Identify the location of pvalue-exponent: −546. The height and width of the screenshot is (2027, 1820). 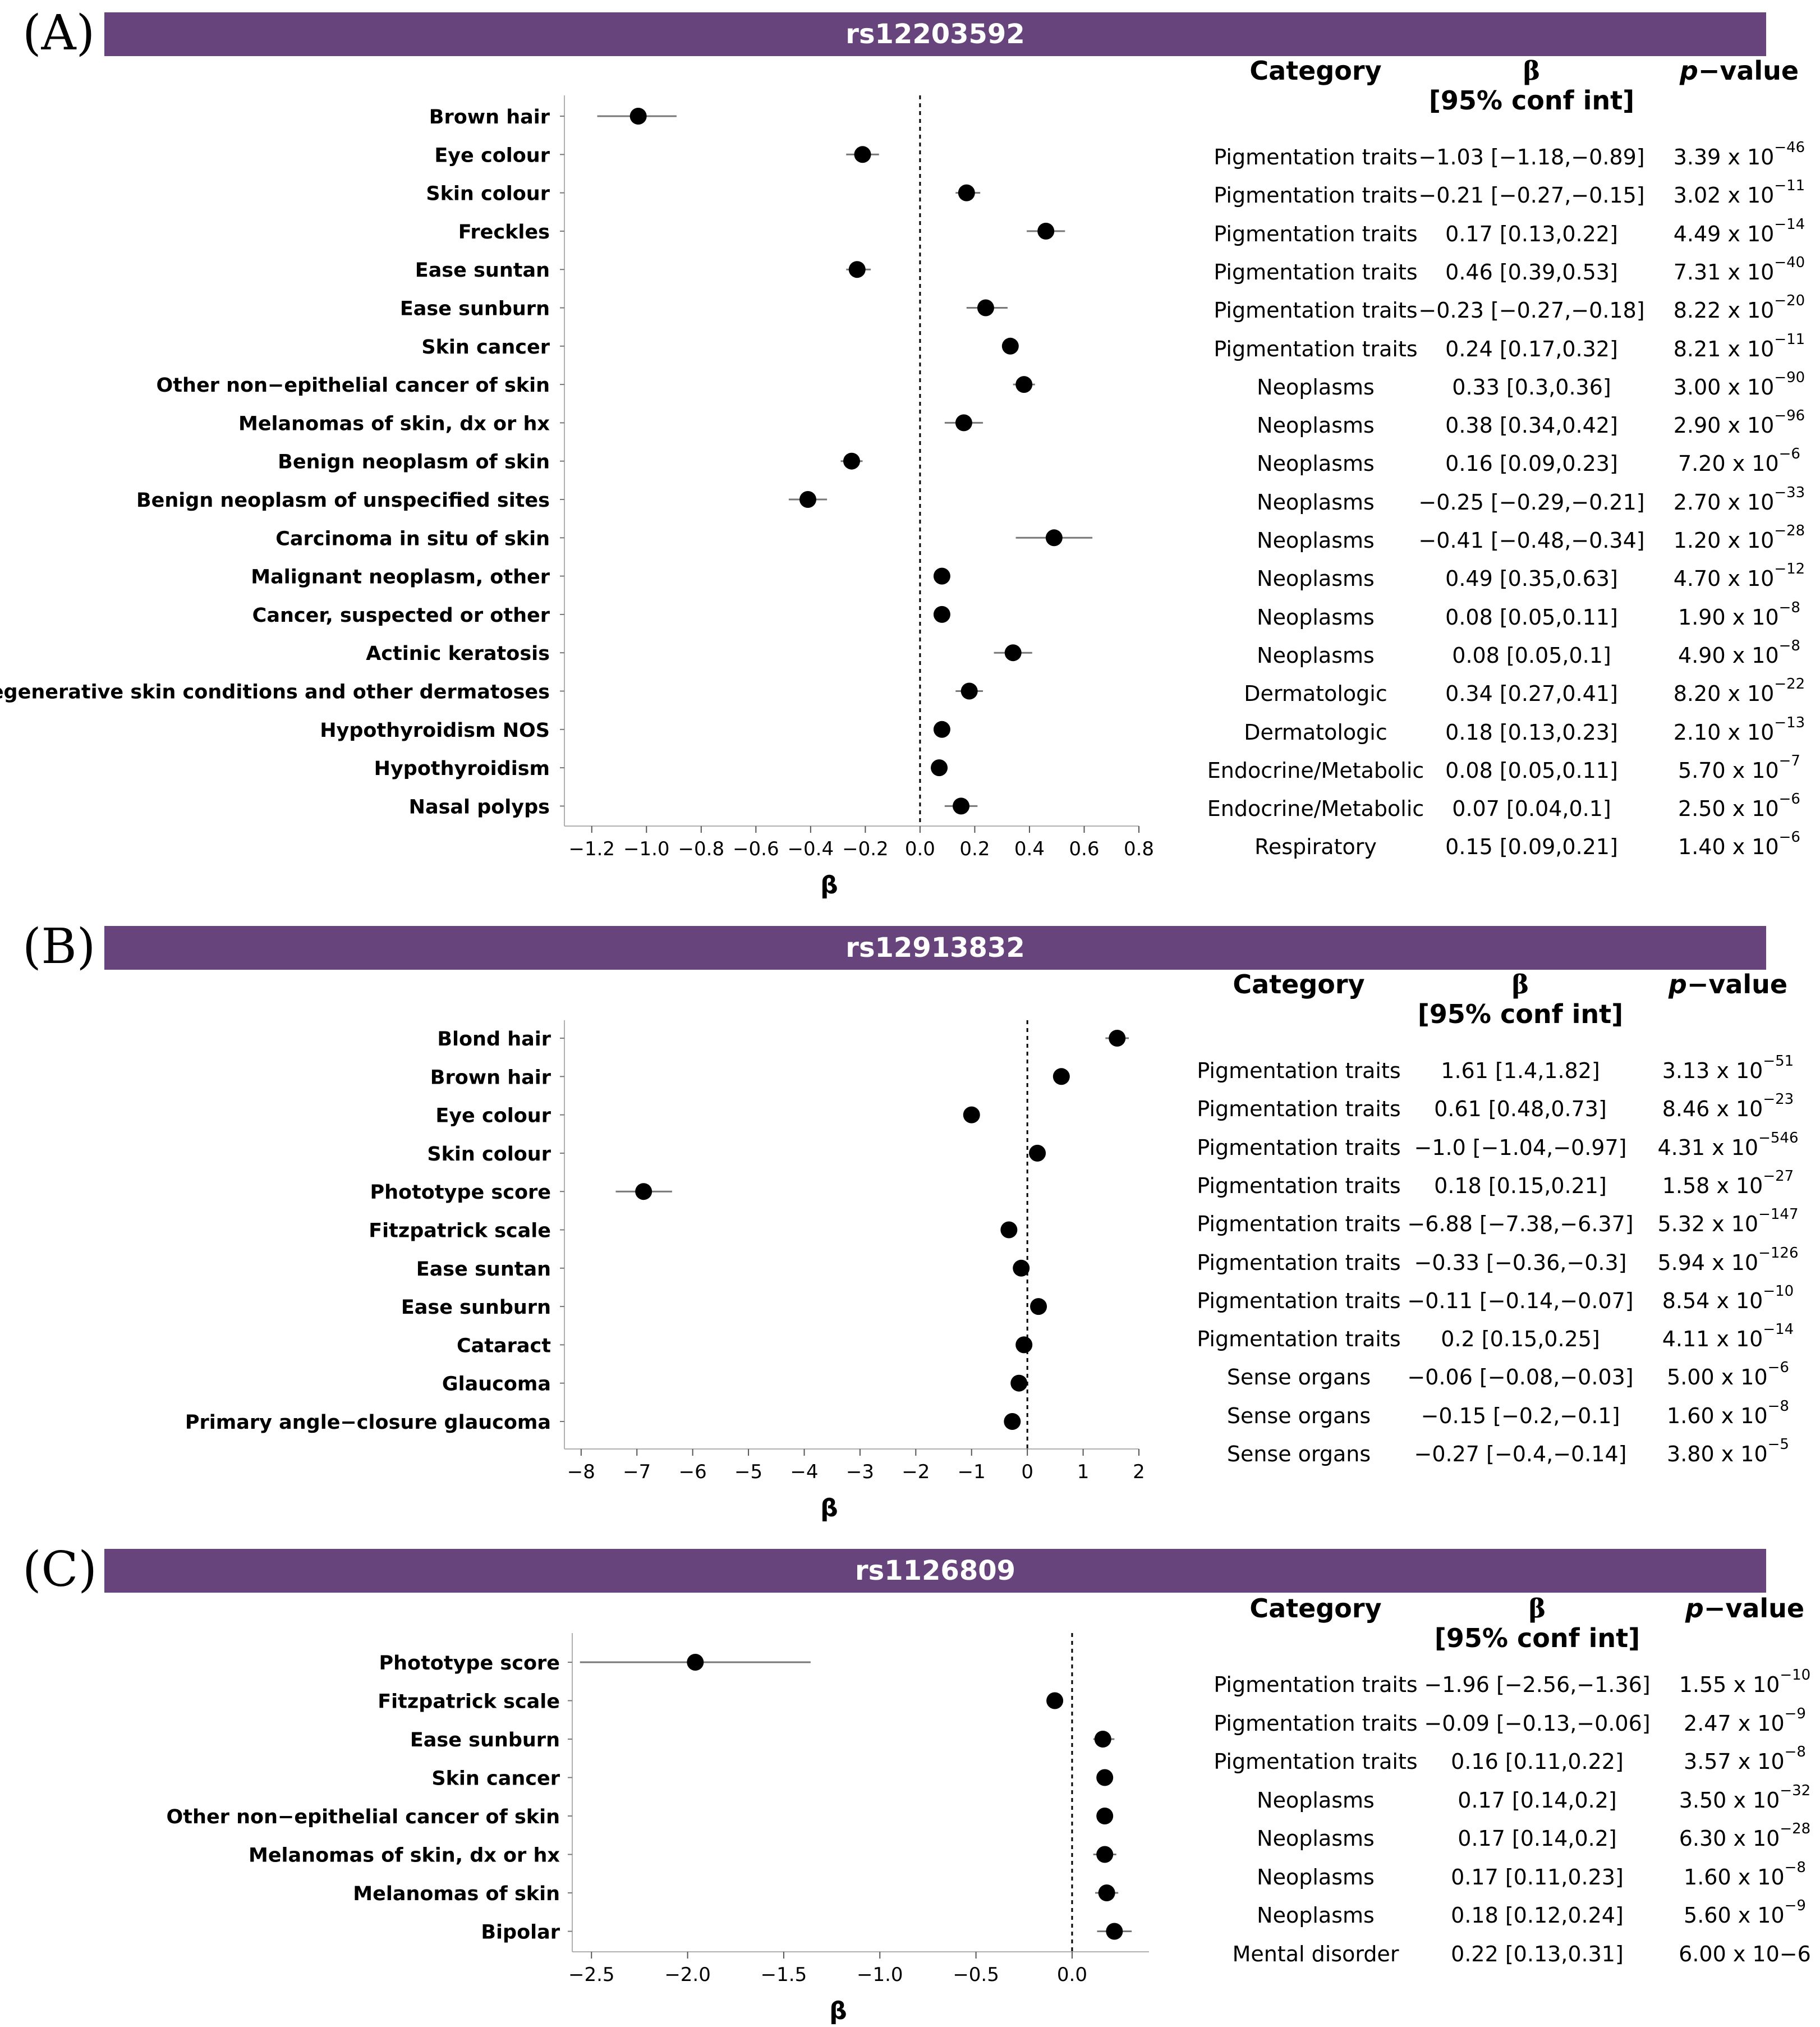
(1778, 1138).